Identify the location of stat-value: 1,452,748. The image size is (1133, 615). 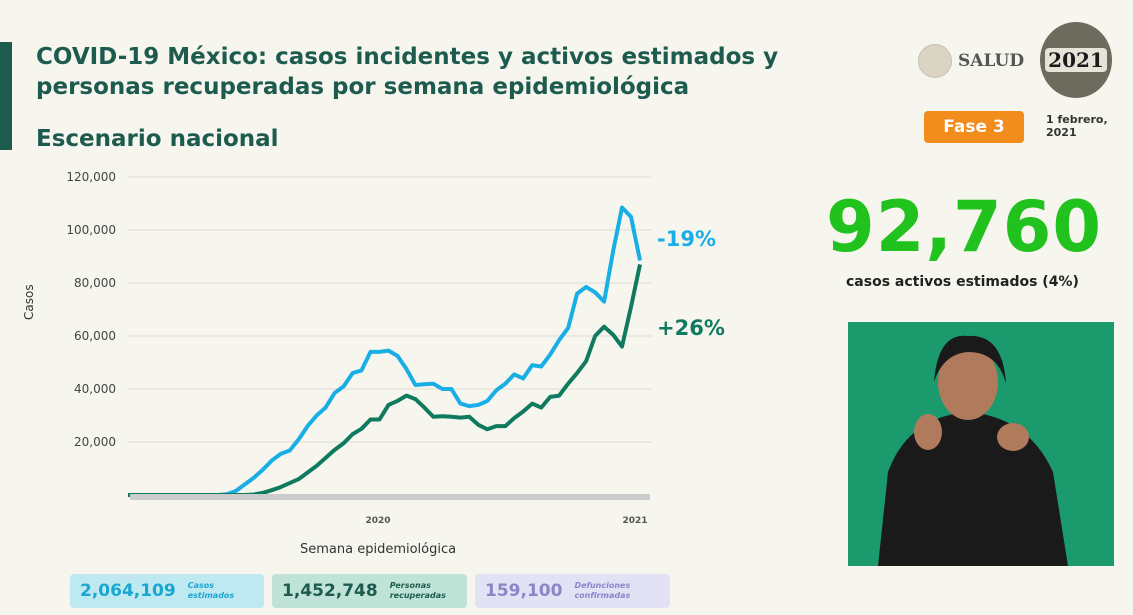
(330, 591).